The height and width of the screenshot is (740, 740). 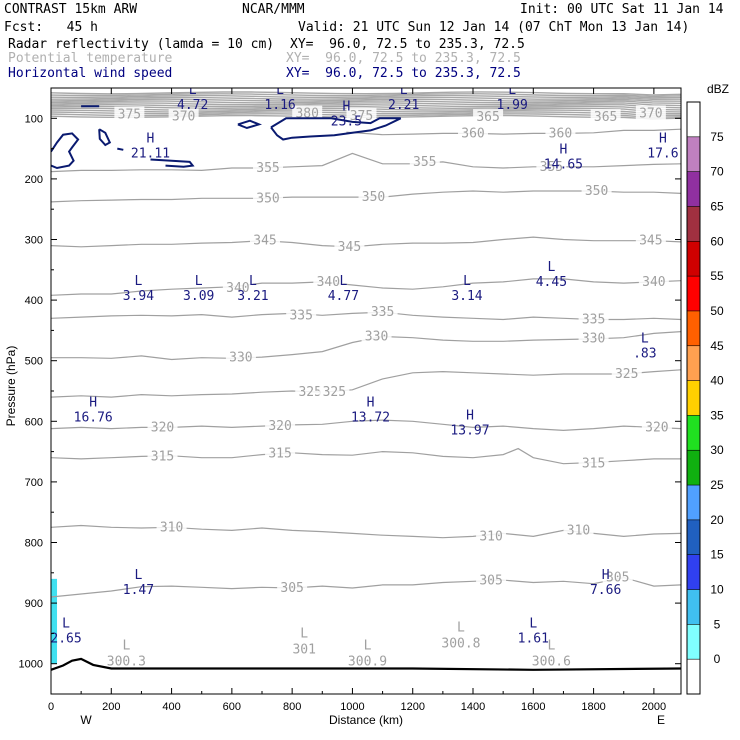 What do you see at coordinates (252, 296) in the screenshot?
I see `wind-extremum-value: 3.21` at bounding box center [252, 296].